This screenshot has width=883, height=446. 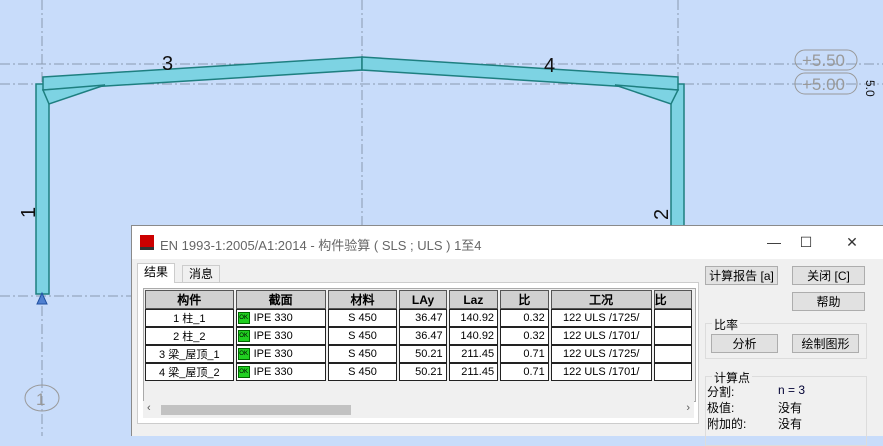 What do you see at coordinates (73, 94) in the screenshot?
I see `haunch-left` at bounding box center [73, 94].